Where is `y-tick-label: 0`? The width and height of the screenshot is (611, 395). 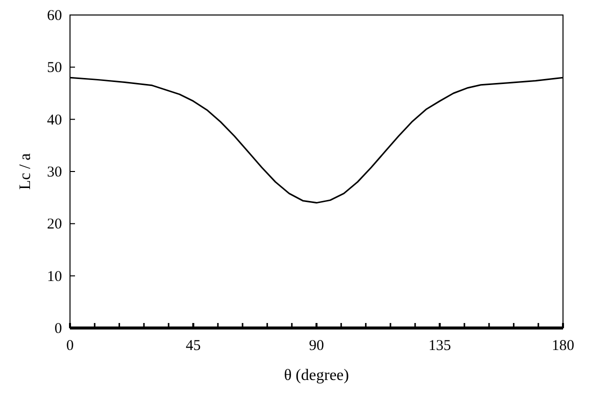
y-tick-label: 0 is located at coordinates (58, 329).